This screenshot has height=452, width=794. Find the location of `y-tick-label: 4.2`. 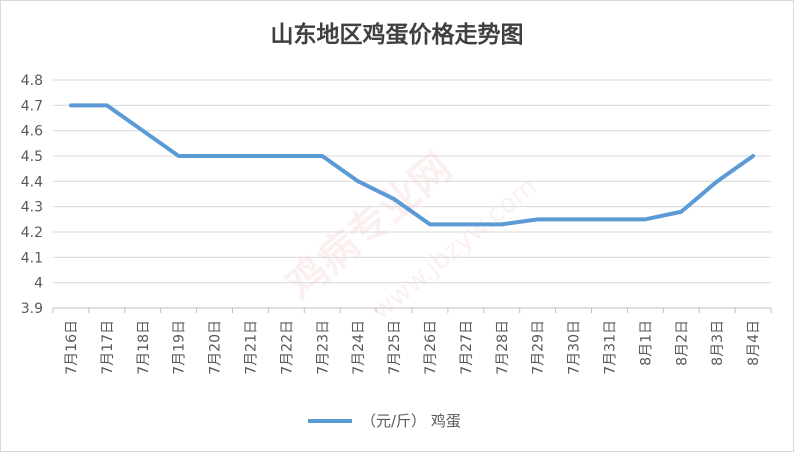

y-tick-label: 4.2 is located at coordinates (32, 233).